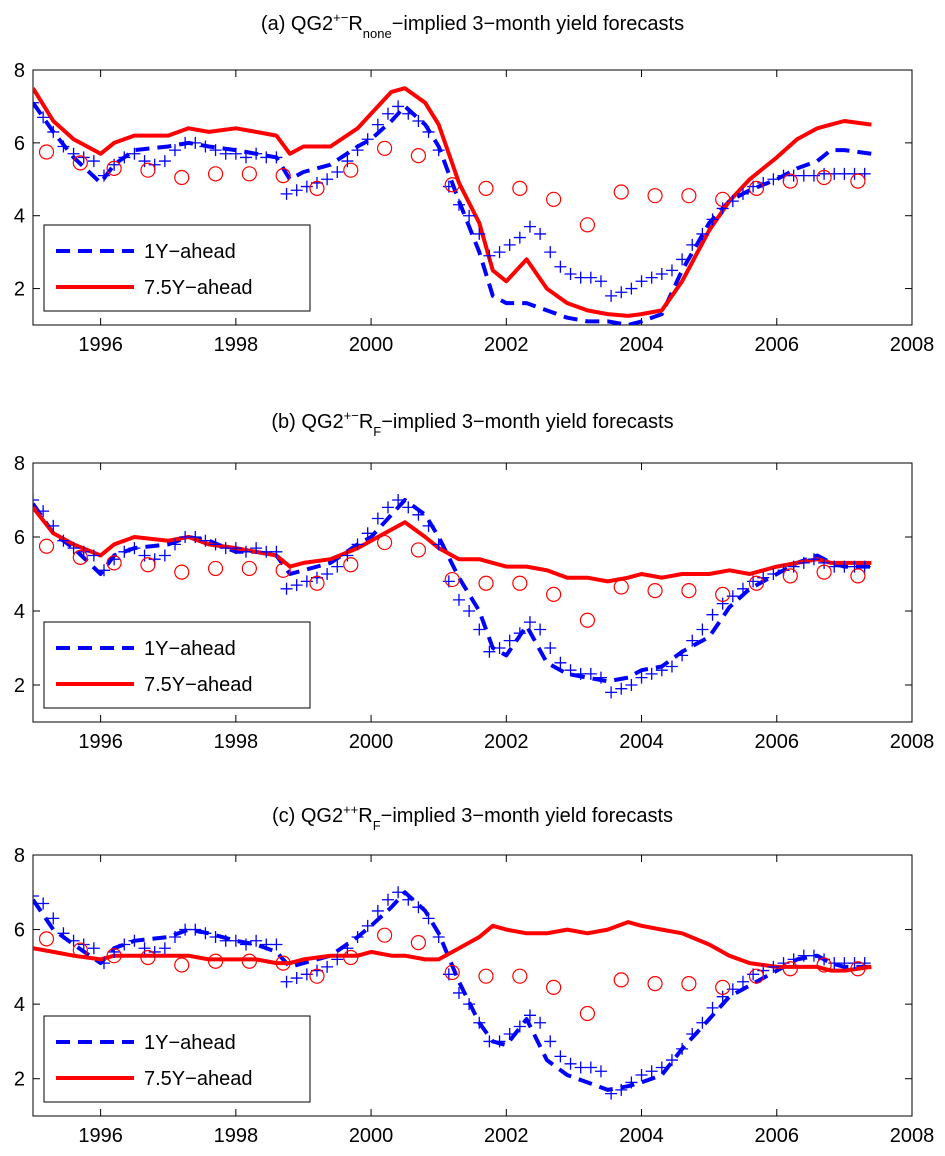 This screenshot has height=1156, width=945. What do you see at coordinates (19, 464) in the screenshot?
I see `y-tick-label: 8` at bounding box center [19, 464].